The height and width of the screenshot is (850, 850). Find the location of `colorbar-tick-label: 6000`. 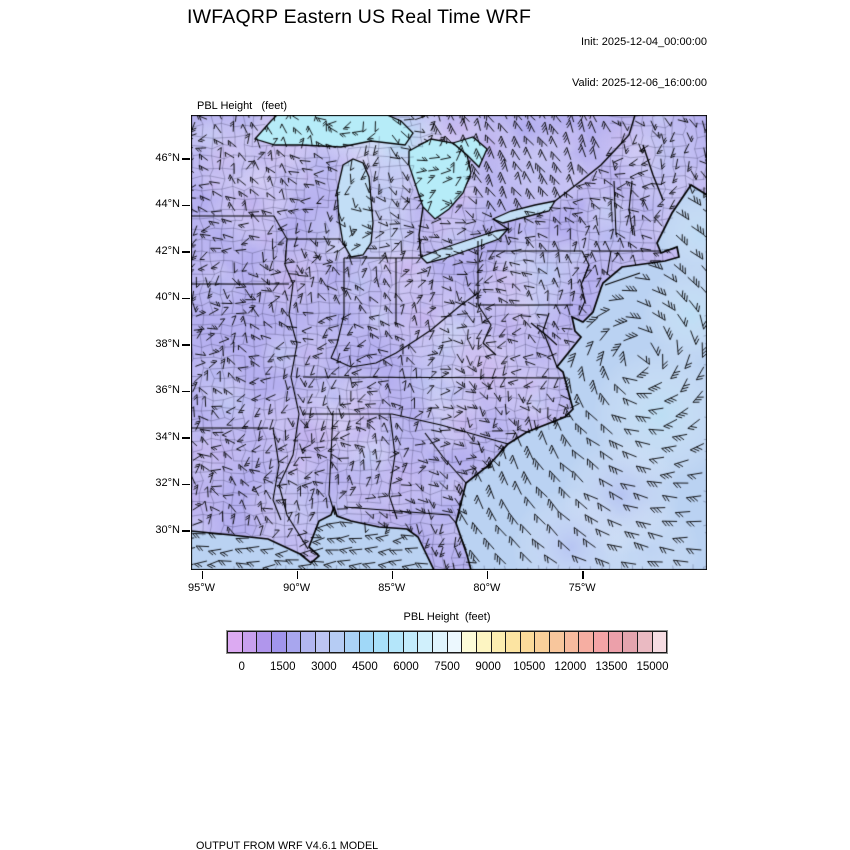

colorbar-tick-label: 6000 is located at coordinates (406, 667).